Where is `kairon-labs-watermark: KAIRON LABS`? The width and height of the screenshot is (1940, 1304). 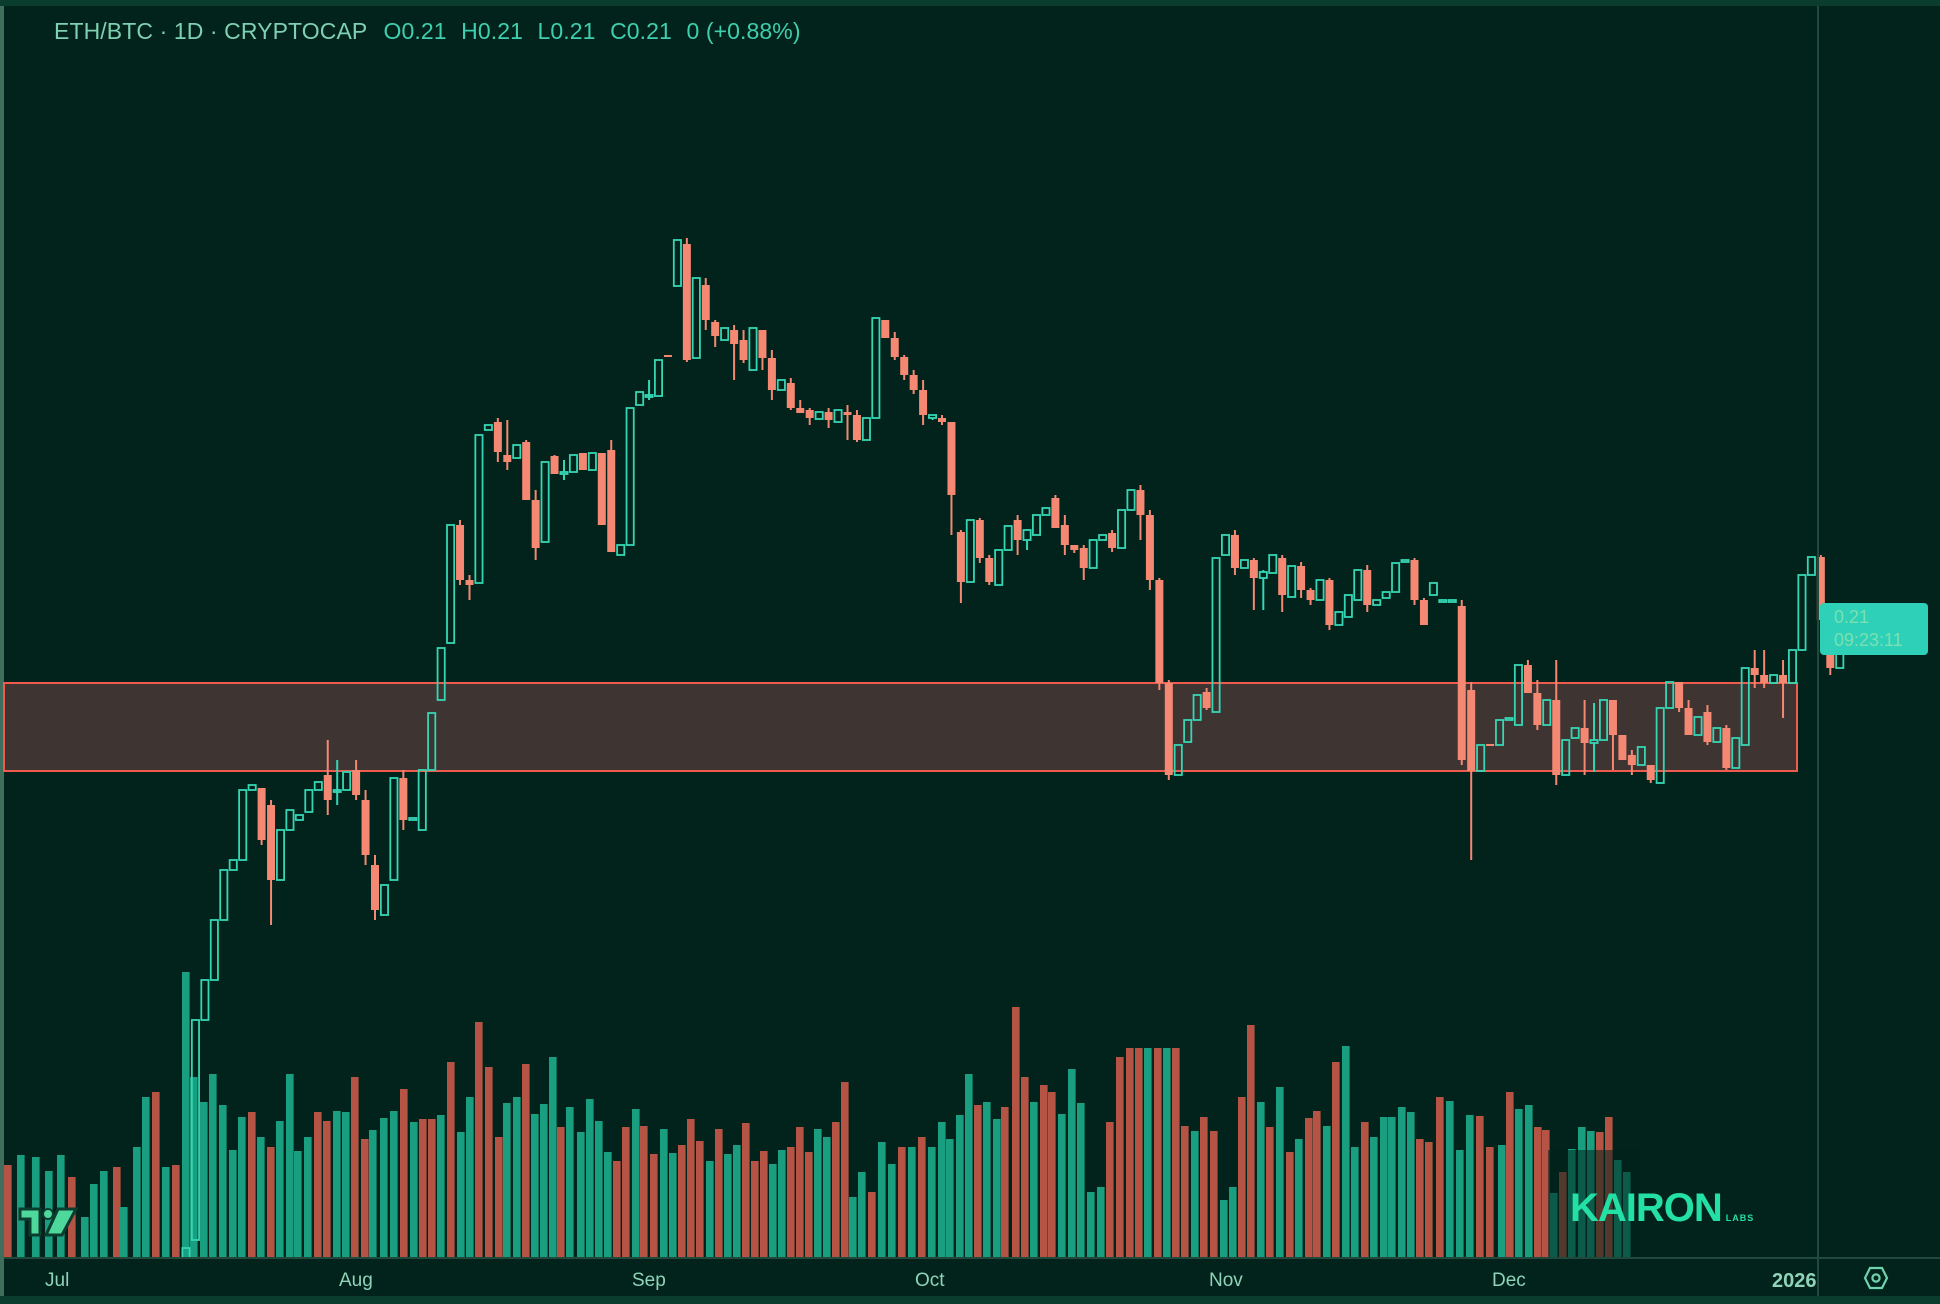
kairon-labs-watermark: KAIRON LABS is located at coordinates (1662, 1208).